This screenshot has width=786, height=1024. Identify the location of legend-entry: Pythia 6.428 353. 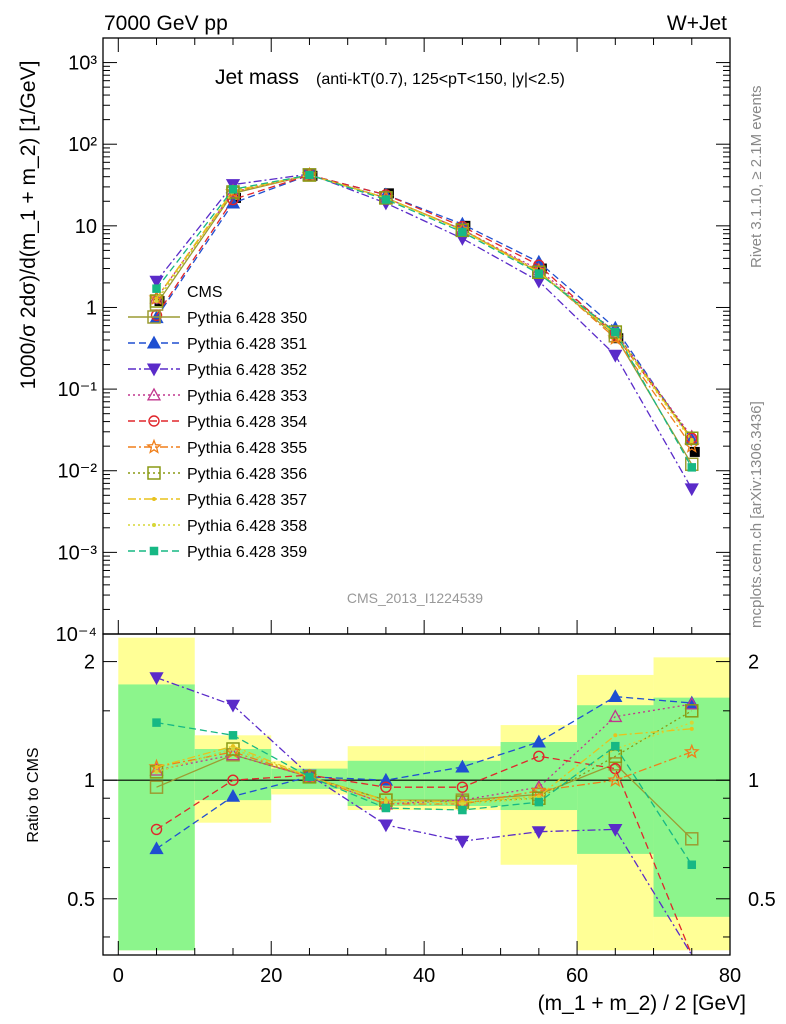
(217, 396).